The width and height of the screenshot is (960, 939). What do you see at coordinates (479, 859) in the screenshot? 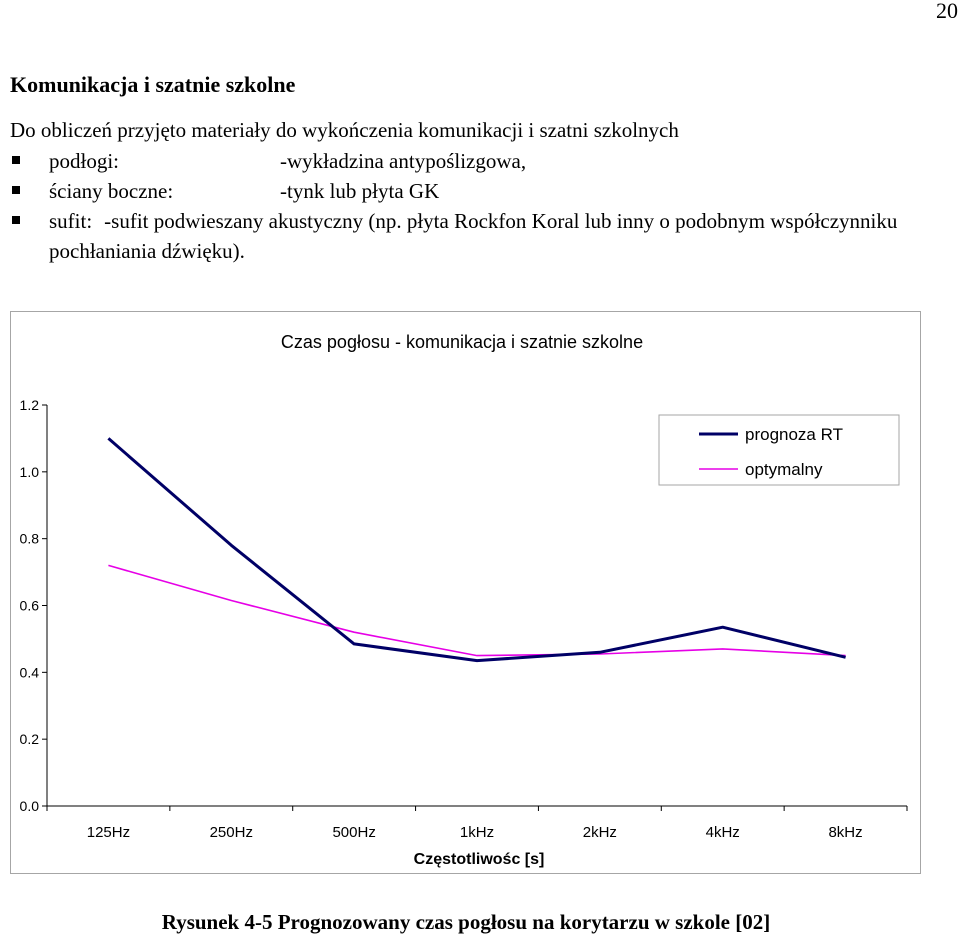
I see `x-axis-label: Częstotliwośc [s]` at bounding box center [479, 859].